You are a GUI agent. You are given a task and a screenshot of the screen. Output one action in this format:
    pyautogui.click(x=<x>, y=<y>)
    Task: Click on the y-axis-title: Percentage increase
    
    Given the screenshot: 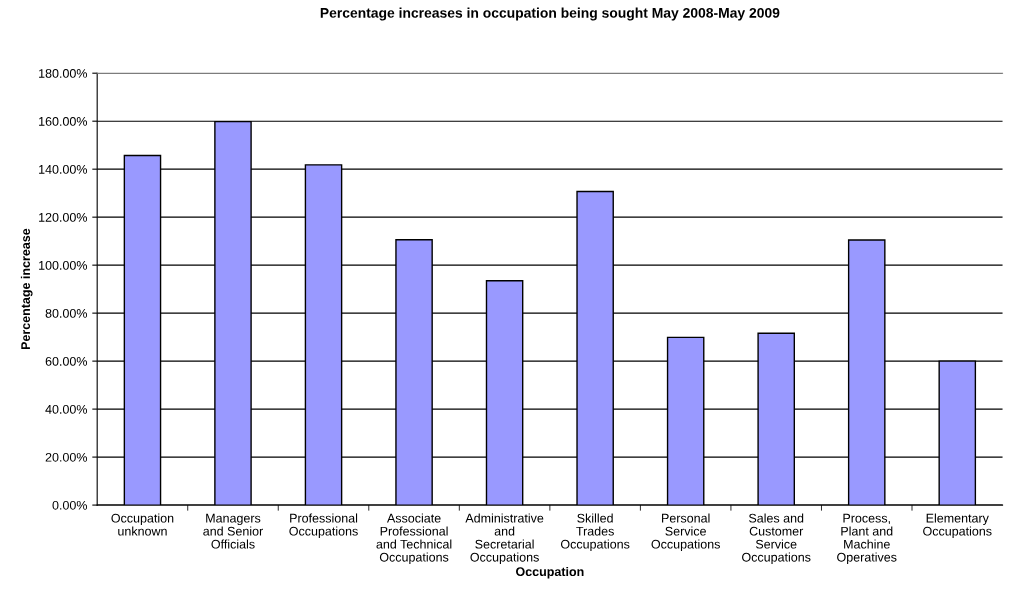 What is the action you would take?
    pyautogui.click(x=26, y=289)
    